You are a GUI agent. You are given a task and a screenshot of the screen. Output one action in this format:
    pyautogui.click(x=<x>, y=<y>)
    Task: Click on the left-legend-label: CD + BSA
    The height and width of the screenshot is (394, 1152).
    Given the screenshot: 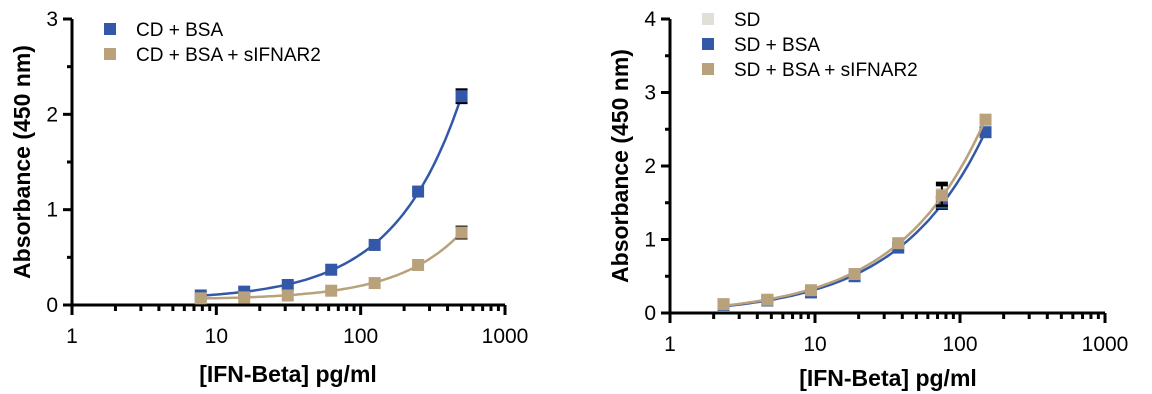 What is the action you would take?
    pyautogui.click(x=179, y=30)
    